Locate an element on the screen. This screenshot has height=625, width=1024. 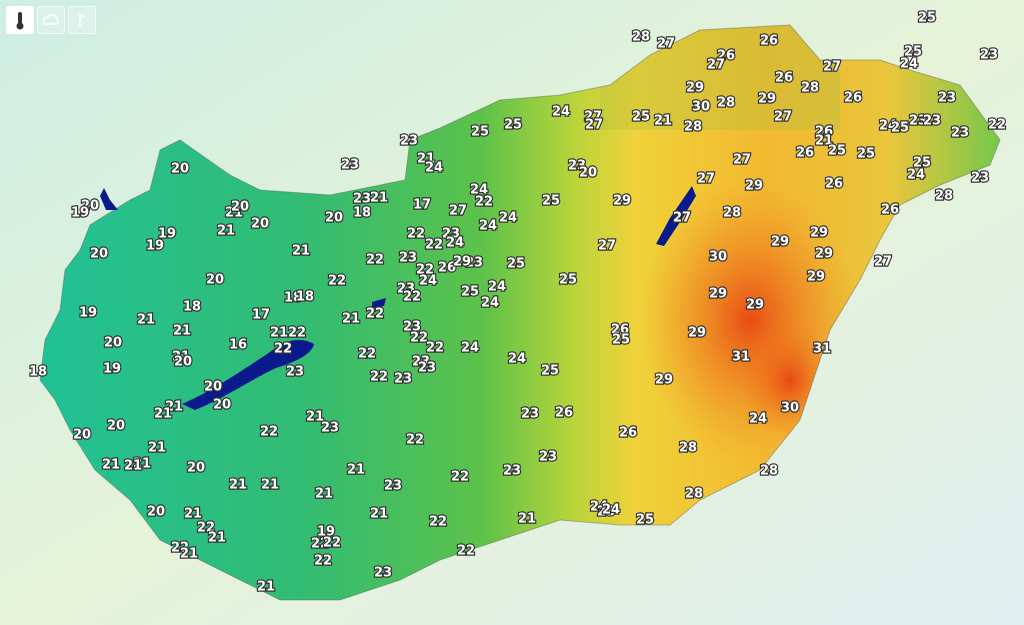
weather-button is located at coordinates (51, 20).